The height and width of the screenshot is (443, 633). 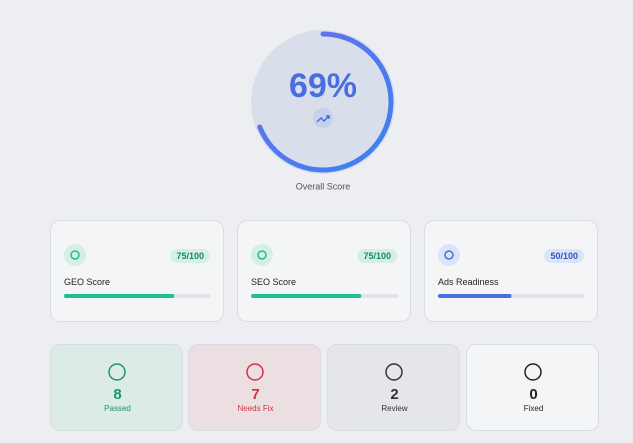 What do you see at coordinates (117, 394) in the screenshot?
I see `status-count: 8` at bounding box center [117, 394].